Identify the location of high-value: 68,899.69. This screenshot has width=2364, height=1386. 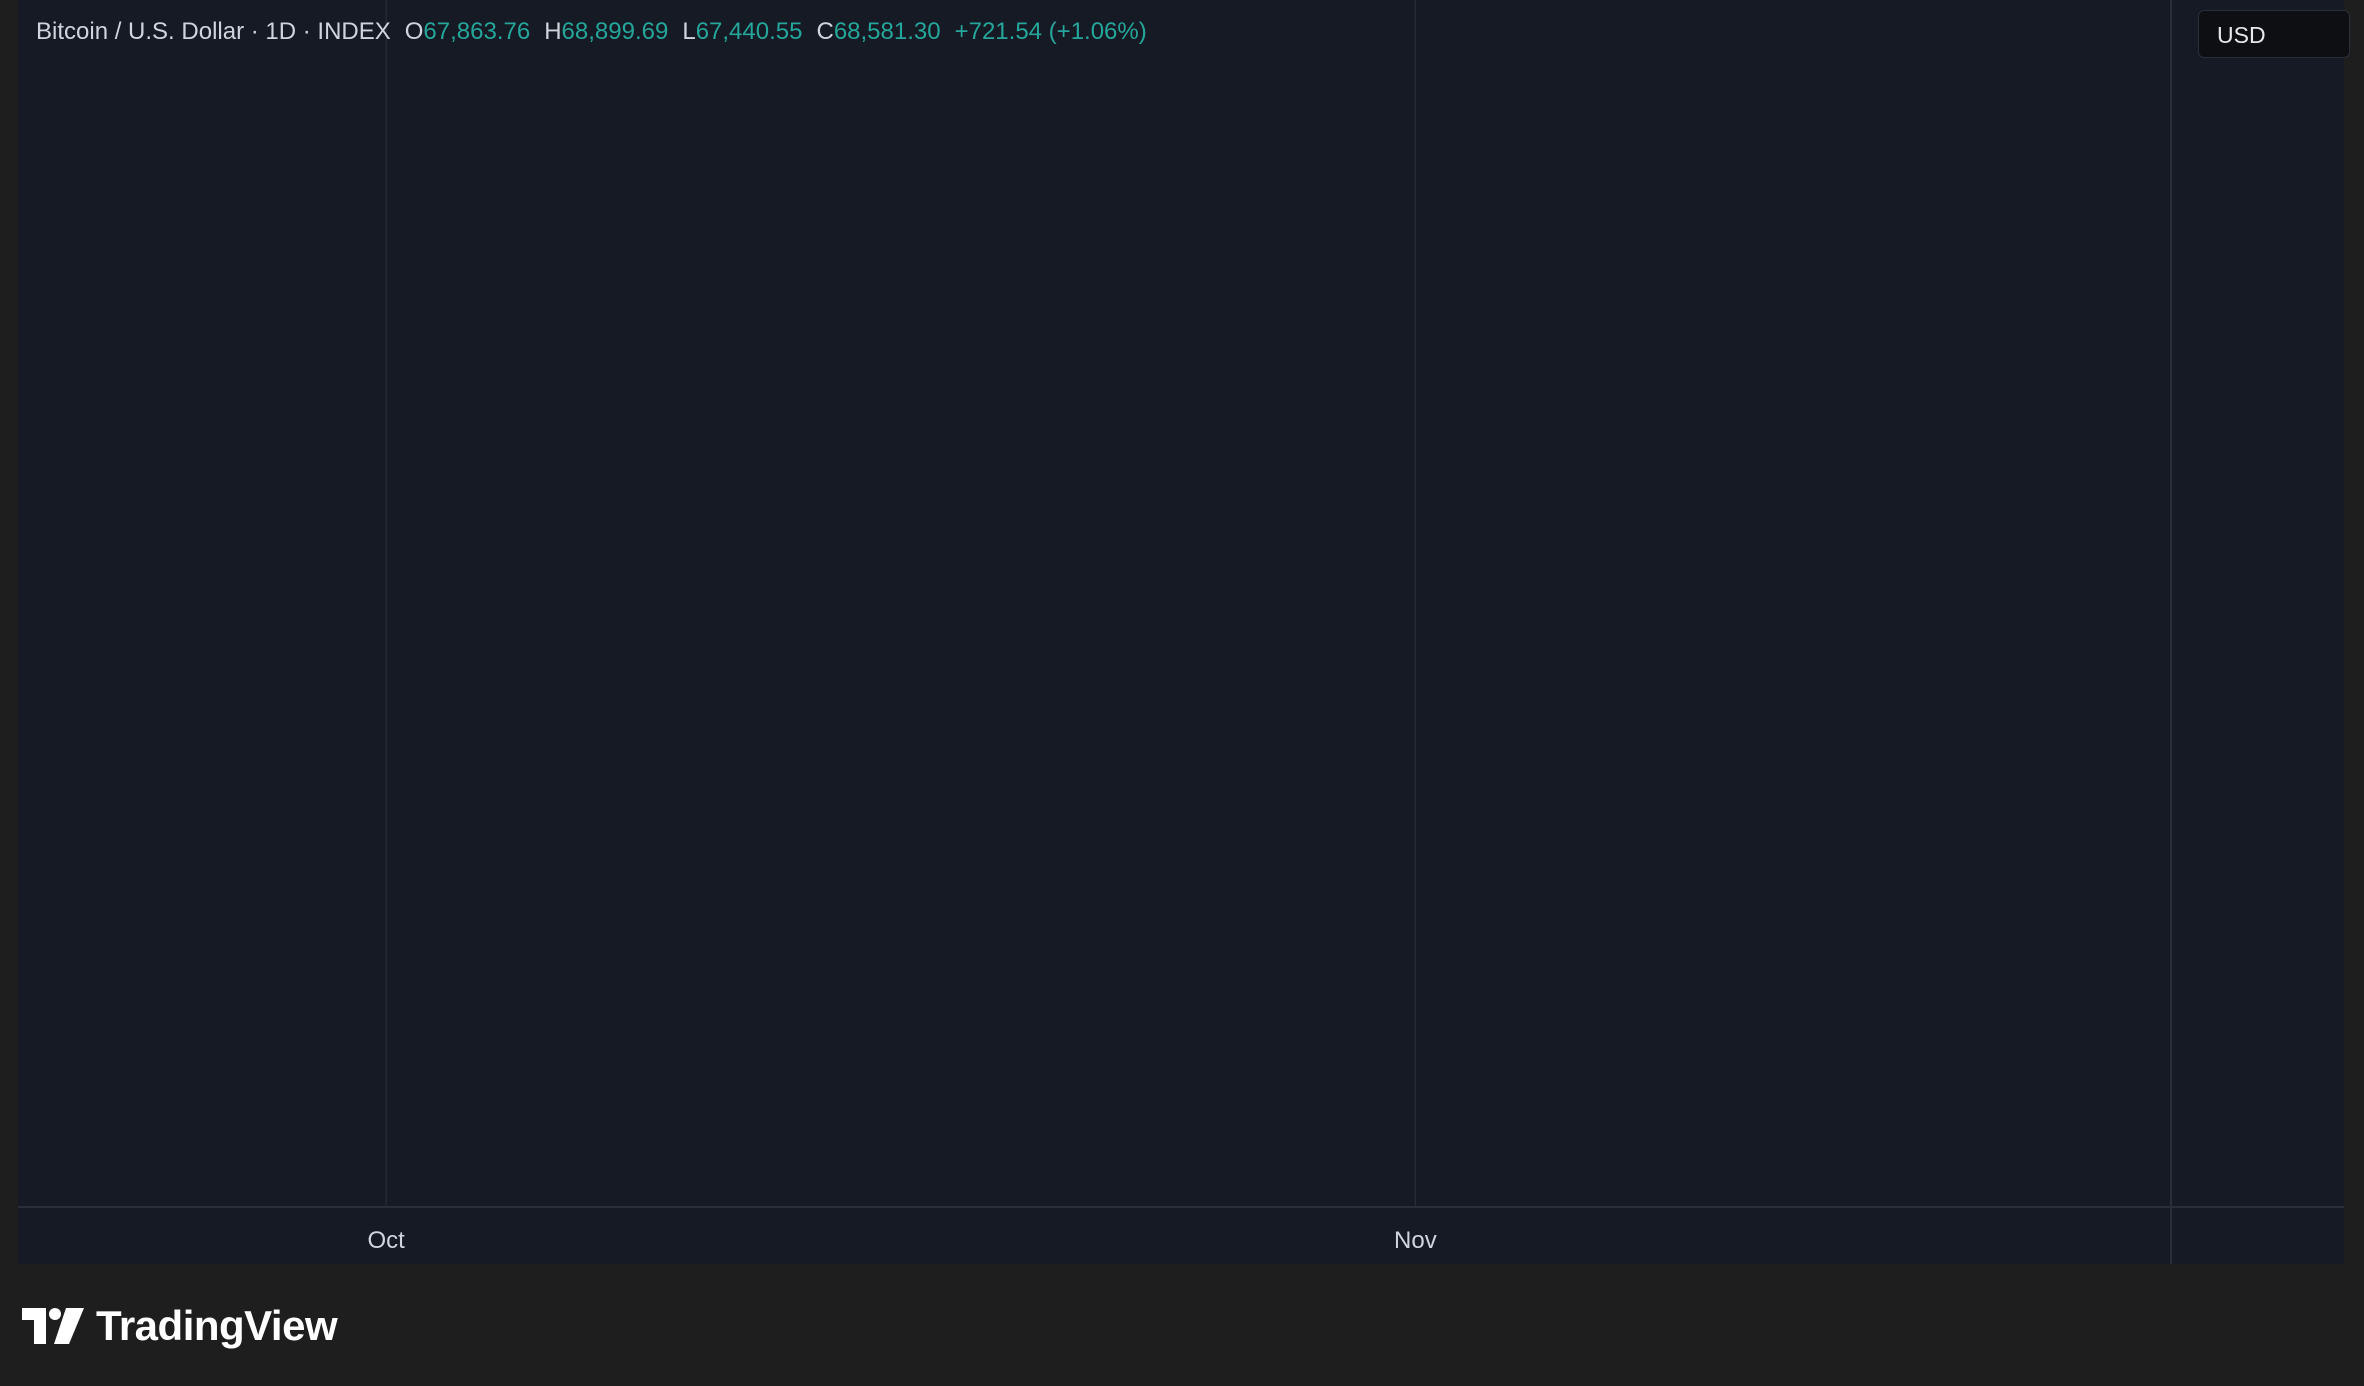
(615, 31).